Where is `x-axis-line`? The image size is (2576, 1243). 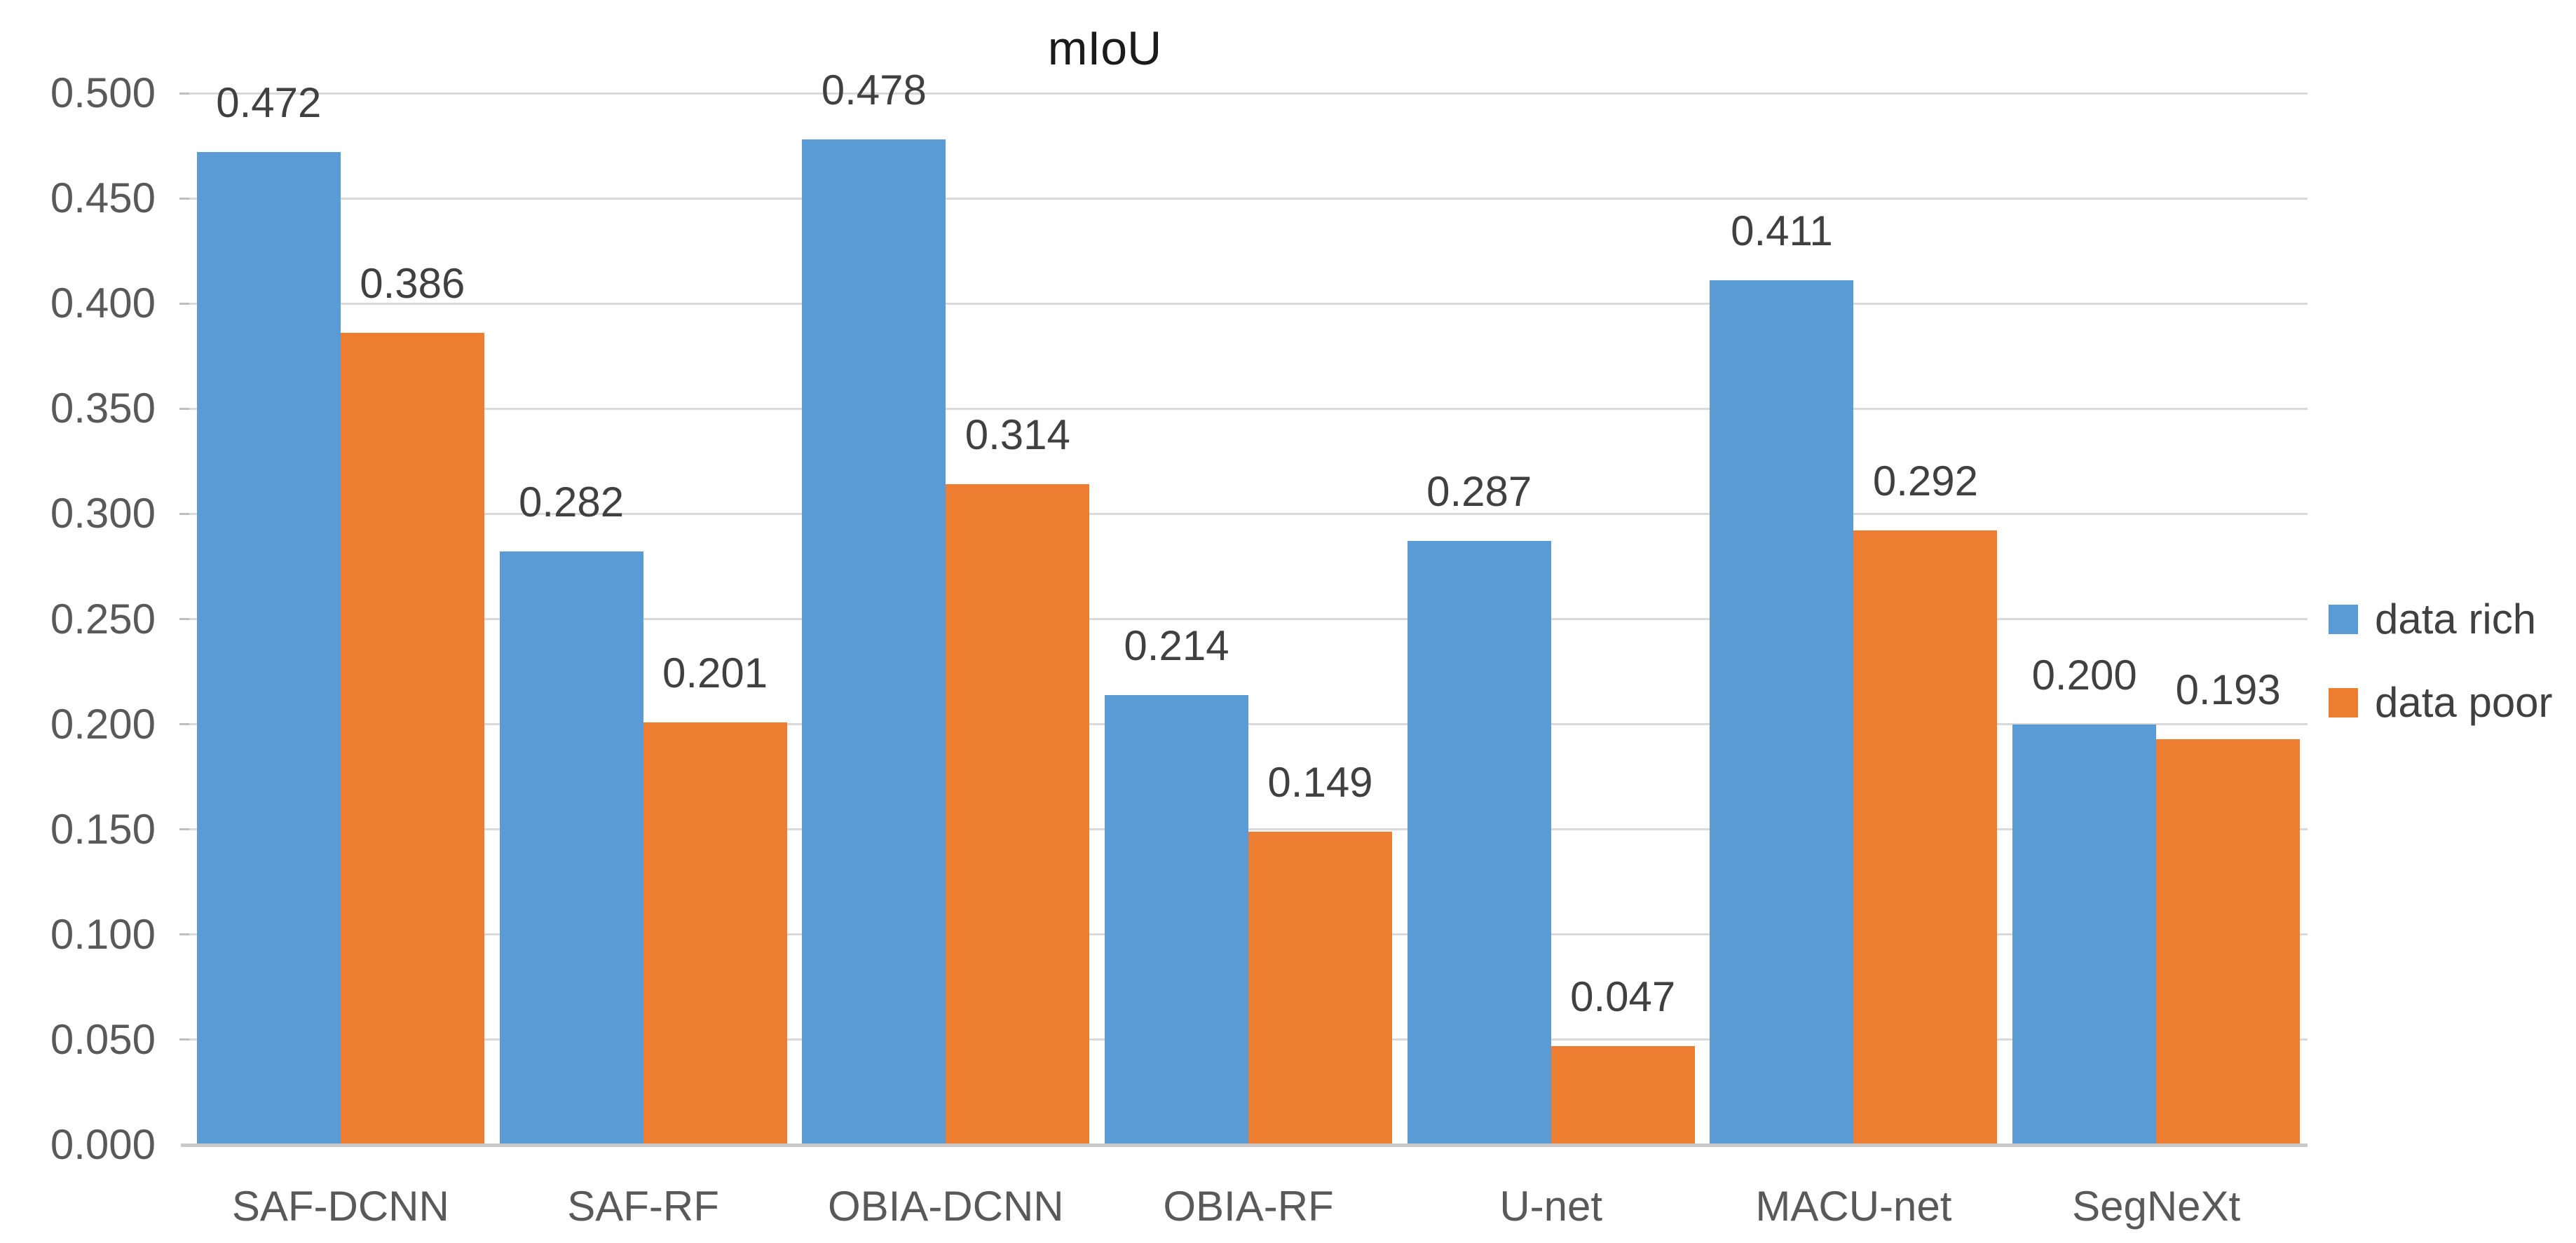
x-axis-line is located at coordinates (1244, 1145).